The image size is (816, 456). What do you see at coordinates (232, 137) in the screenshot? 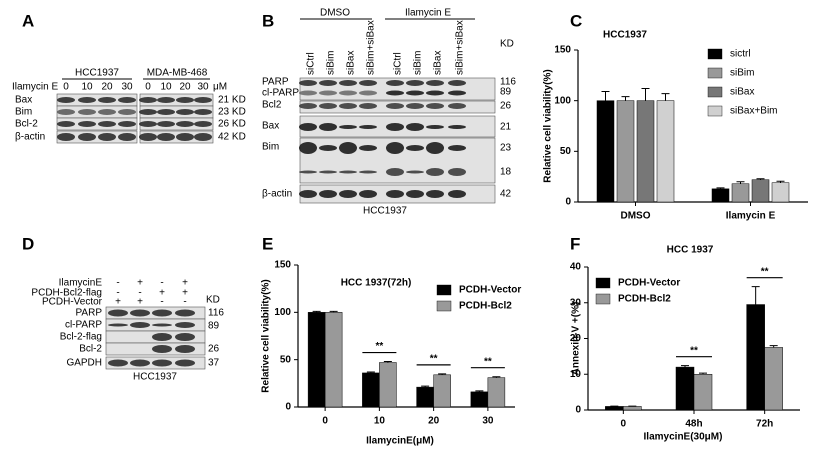
I see `blot-size: 42 KD` at bounding box center [232, 137].